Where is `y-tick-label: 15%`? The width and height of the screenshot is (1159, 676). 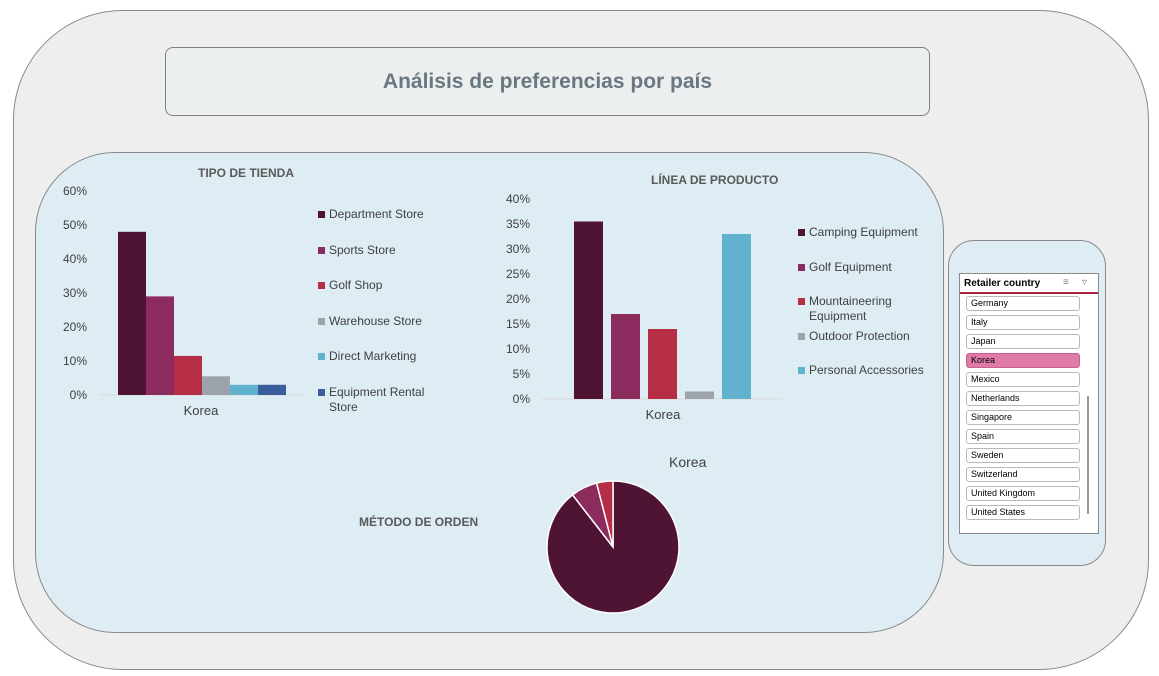
y-tick-label: 15% is located at coordinates (518, 324).